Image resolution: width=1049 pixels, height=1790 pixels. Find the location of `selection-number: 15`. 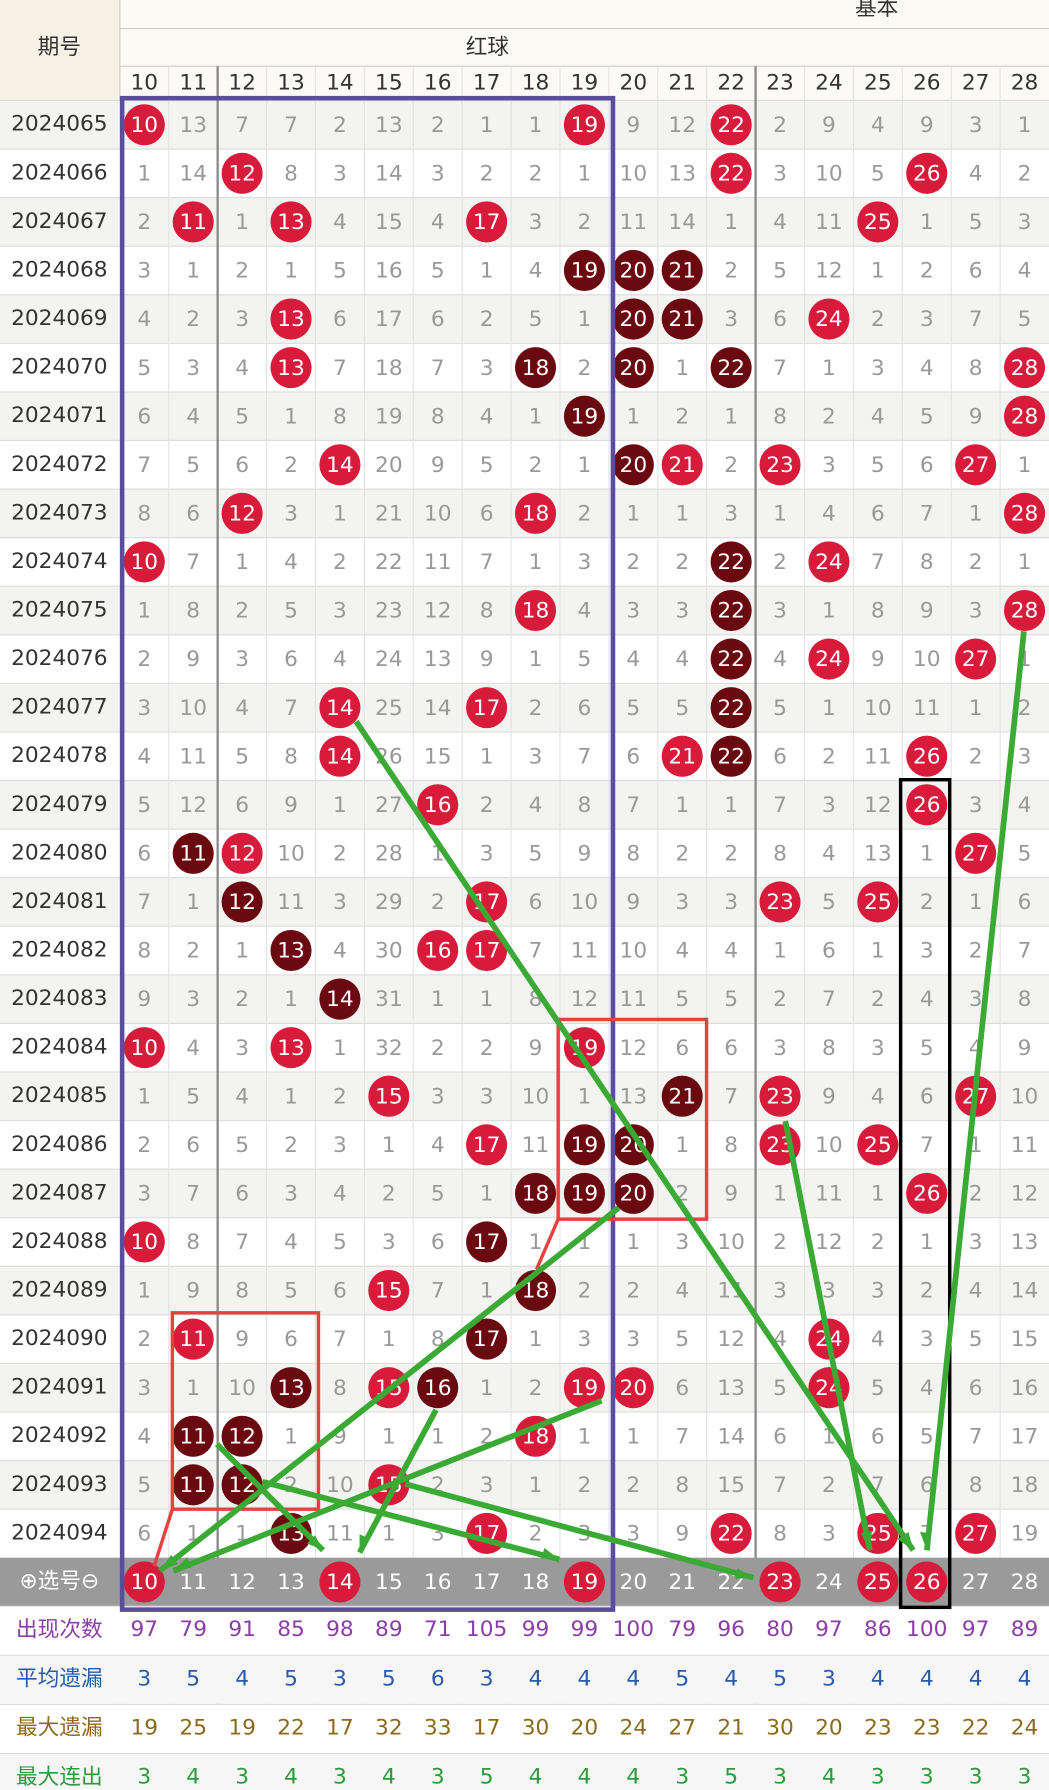

selection-number: 15 is located at coordinates (389, 1582).